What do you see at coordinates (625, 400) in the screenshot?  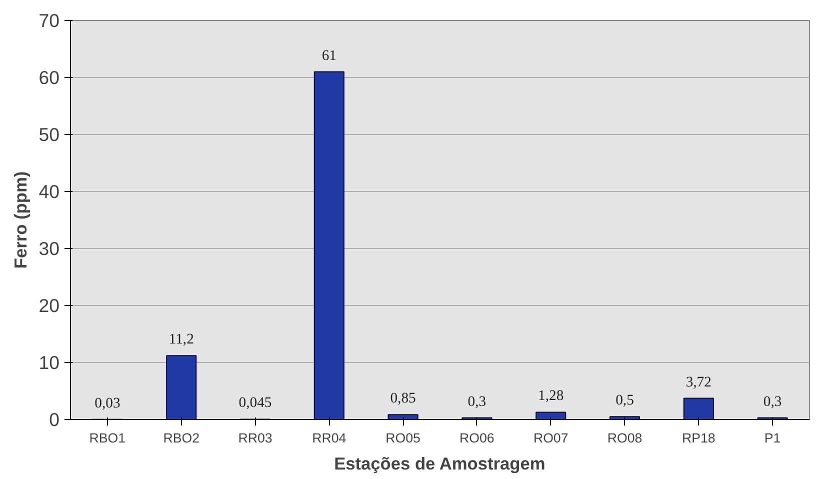 I see `data-label: 0,5` at bounding box center [625, 400].